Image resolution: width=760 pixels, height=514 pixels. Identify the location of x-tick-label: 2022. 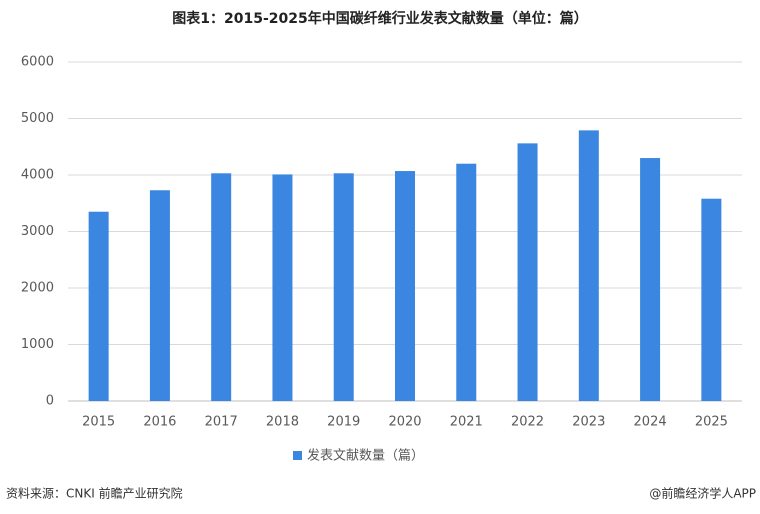
(527, 422).